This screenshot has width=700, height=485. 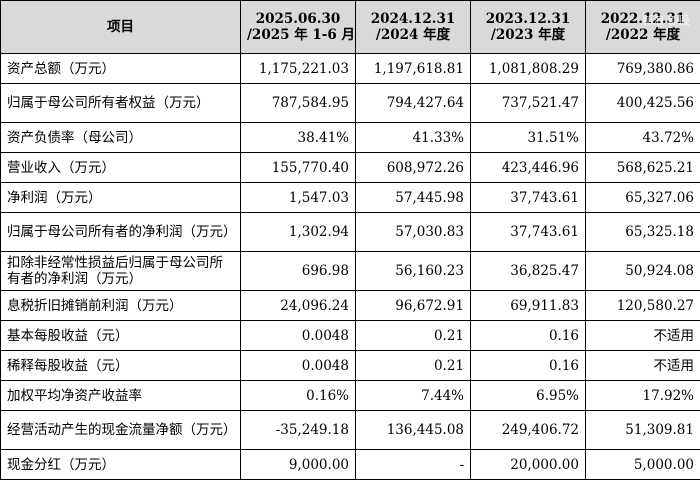 I want to click on row-label: 扣除非经常性损益后归属于母公司所有者的净利润（万元）, so click(x=120, y=271).